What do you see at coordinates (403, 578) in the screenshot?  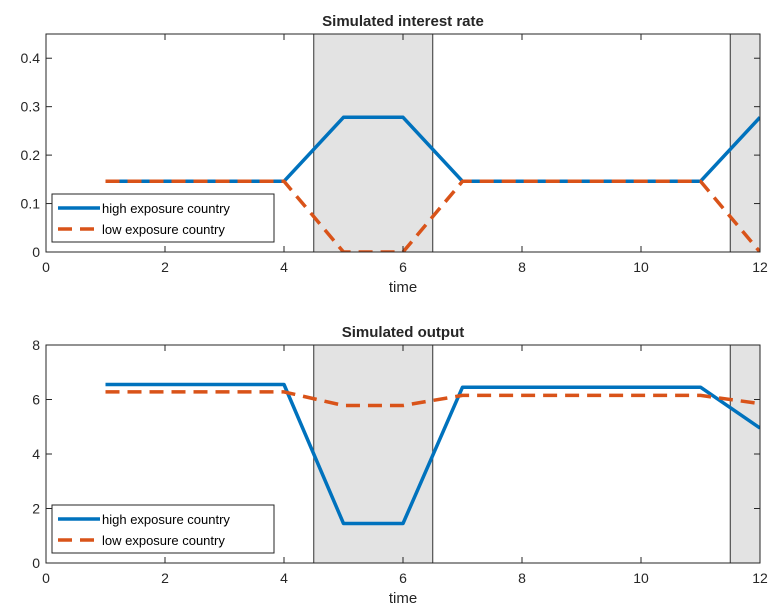 I see `output-x-tick-label: 6` at bounding box center [403, 578].